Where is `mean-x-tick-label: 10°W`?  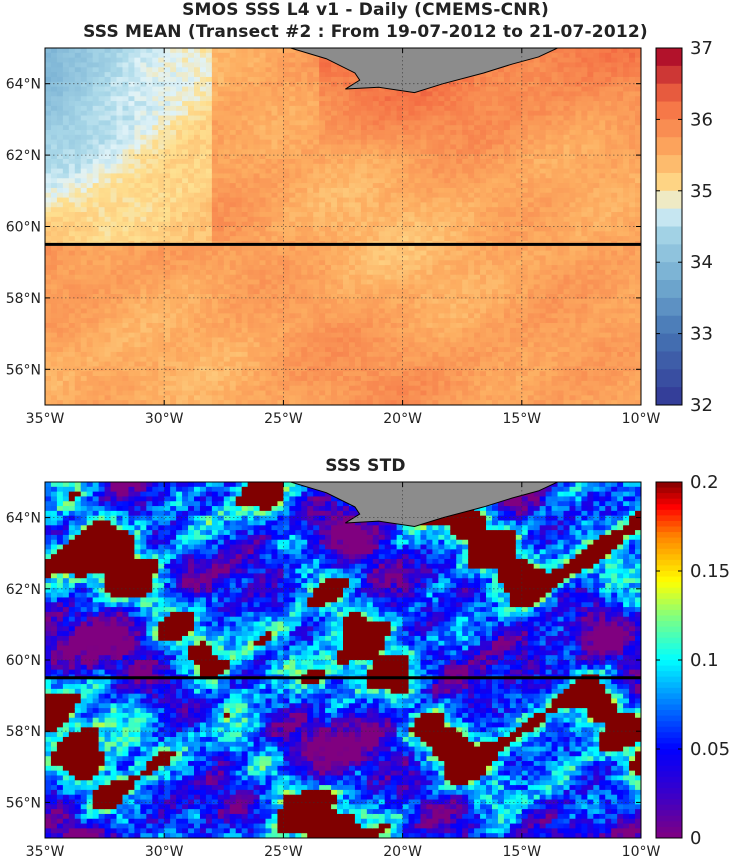
mean-x-tick-label: 10°W is located at coordinates (641, 419).